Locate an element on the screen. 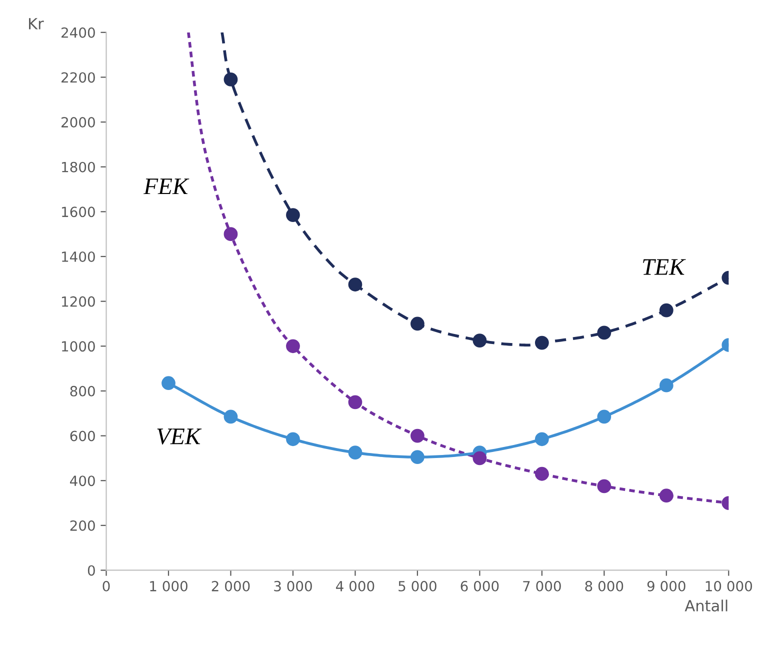 This screenshot has width=759, height=648. x-tick-label: 5 000 is located at coordinates (417, 586).